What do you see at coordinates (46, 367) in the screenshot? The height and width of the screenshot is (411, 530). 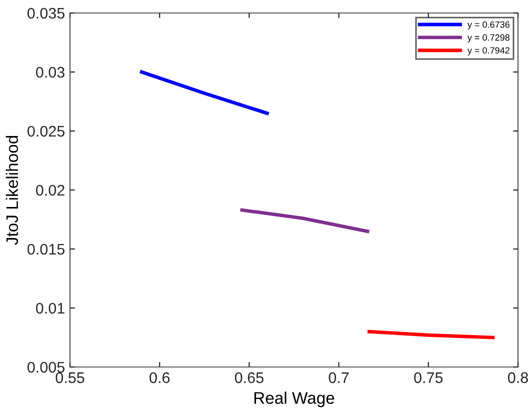 I see `y-tick-label: 0.005` at bounding box center [46, 367].